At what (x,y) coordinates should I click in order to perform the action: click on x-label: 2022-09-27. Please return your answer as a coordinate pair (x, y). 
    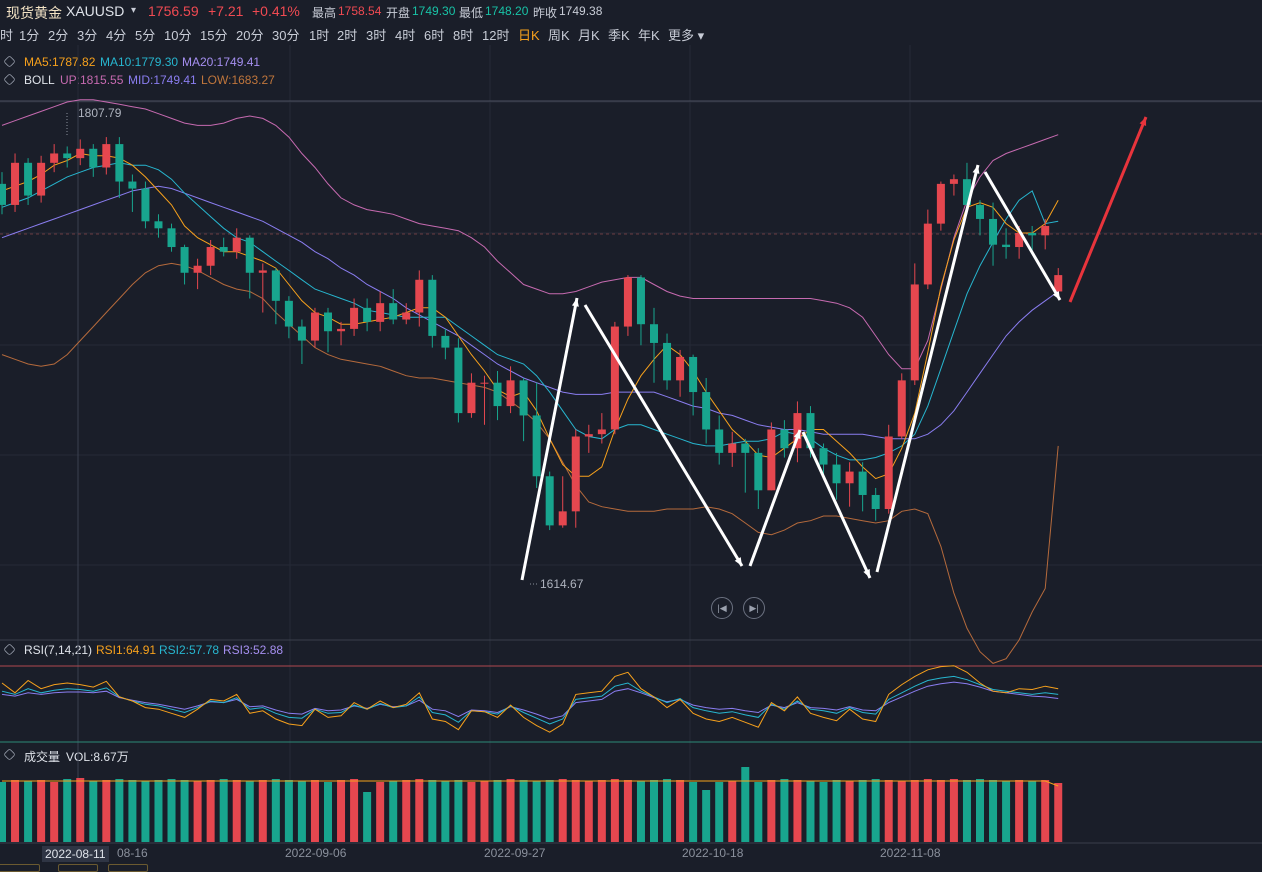
    Looking at the image, I should click on (515, 853).